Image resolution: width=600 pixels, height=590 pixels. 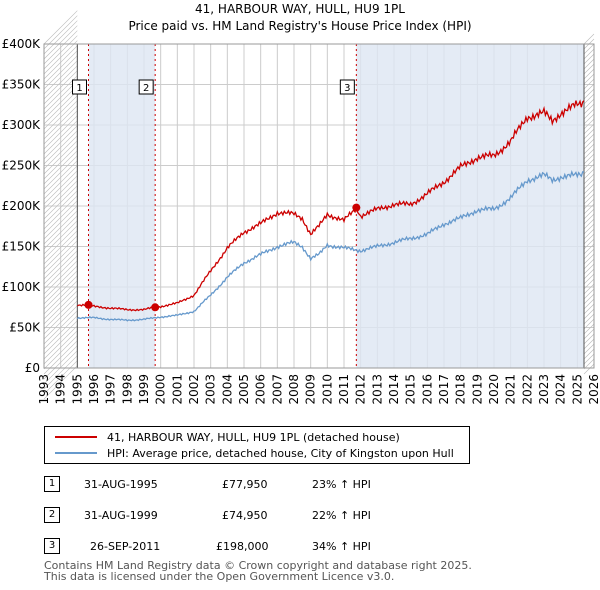 What do you see at coordinates (311, 389) in the screenshot?
I see `x-tick-label: 2009` at bounding box center [311, 389].